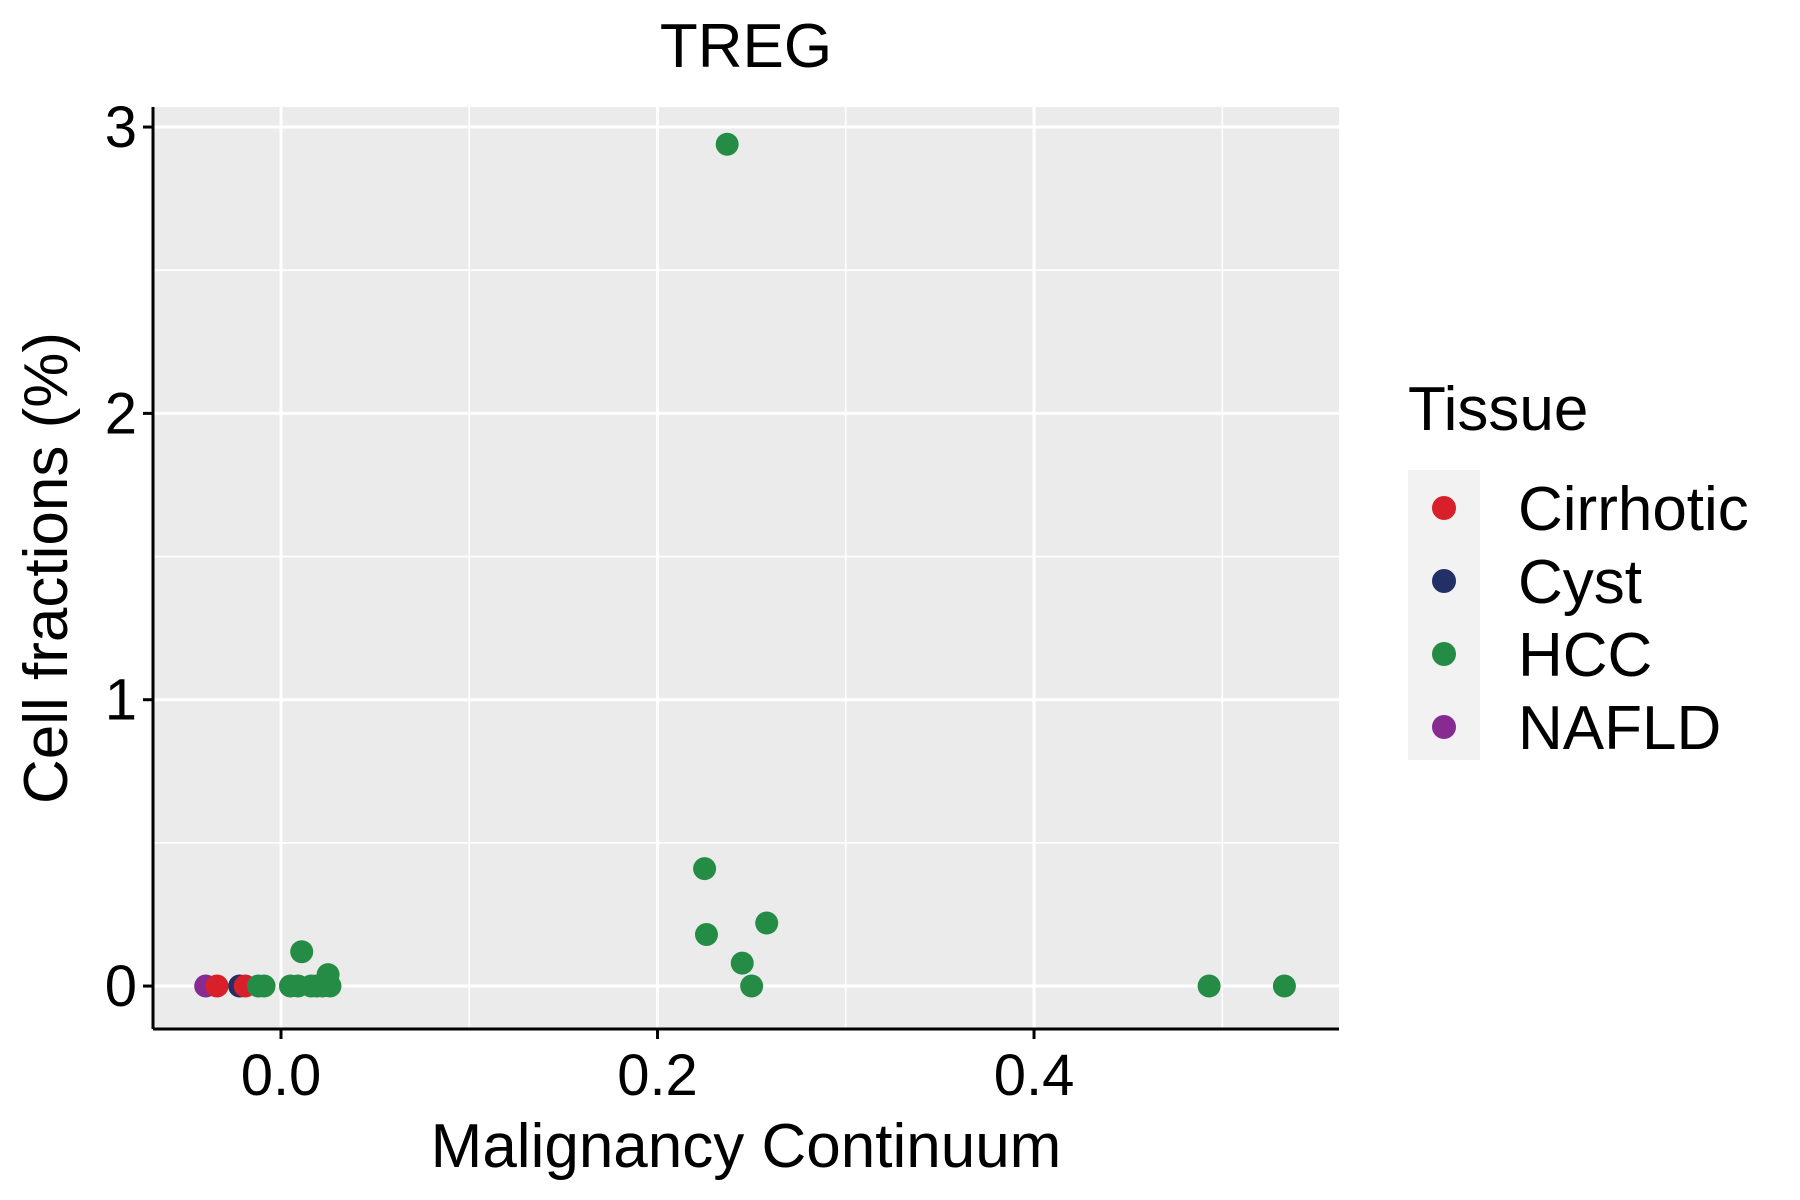  Describe the element at coordinates (1498, 409) in the screenshot. I see `legend-title: Tissue` at that location.